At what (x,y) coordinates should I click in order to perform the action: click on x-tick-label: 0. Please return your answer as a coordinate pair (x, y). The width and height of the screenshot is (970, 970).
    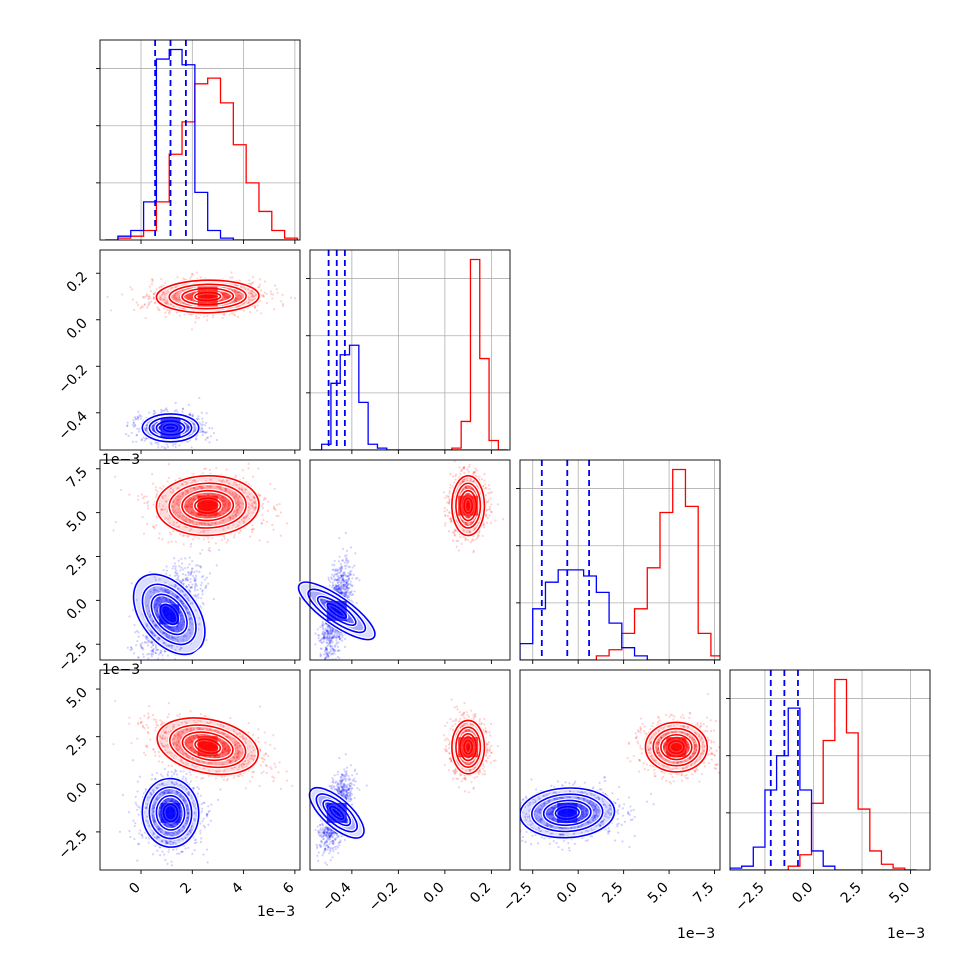
    Looking at the image, I should click on (135, 889).